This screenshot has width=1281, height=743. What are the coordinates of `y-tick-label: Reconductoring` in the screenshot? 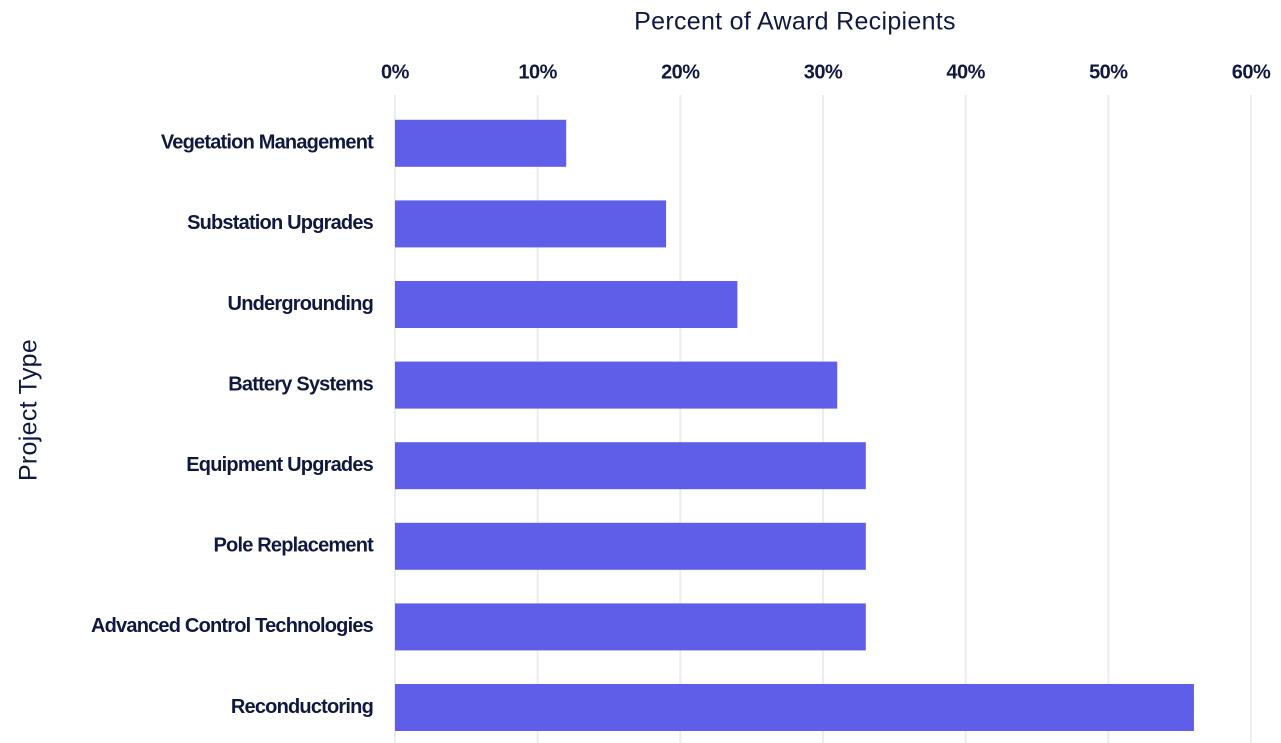 It's located at (302, 707).